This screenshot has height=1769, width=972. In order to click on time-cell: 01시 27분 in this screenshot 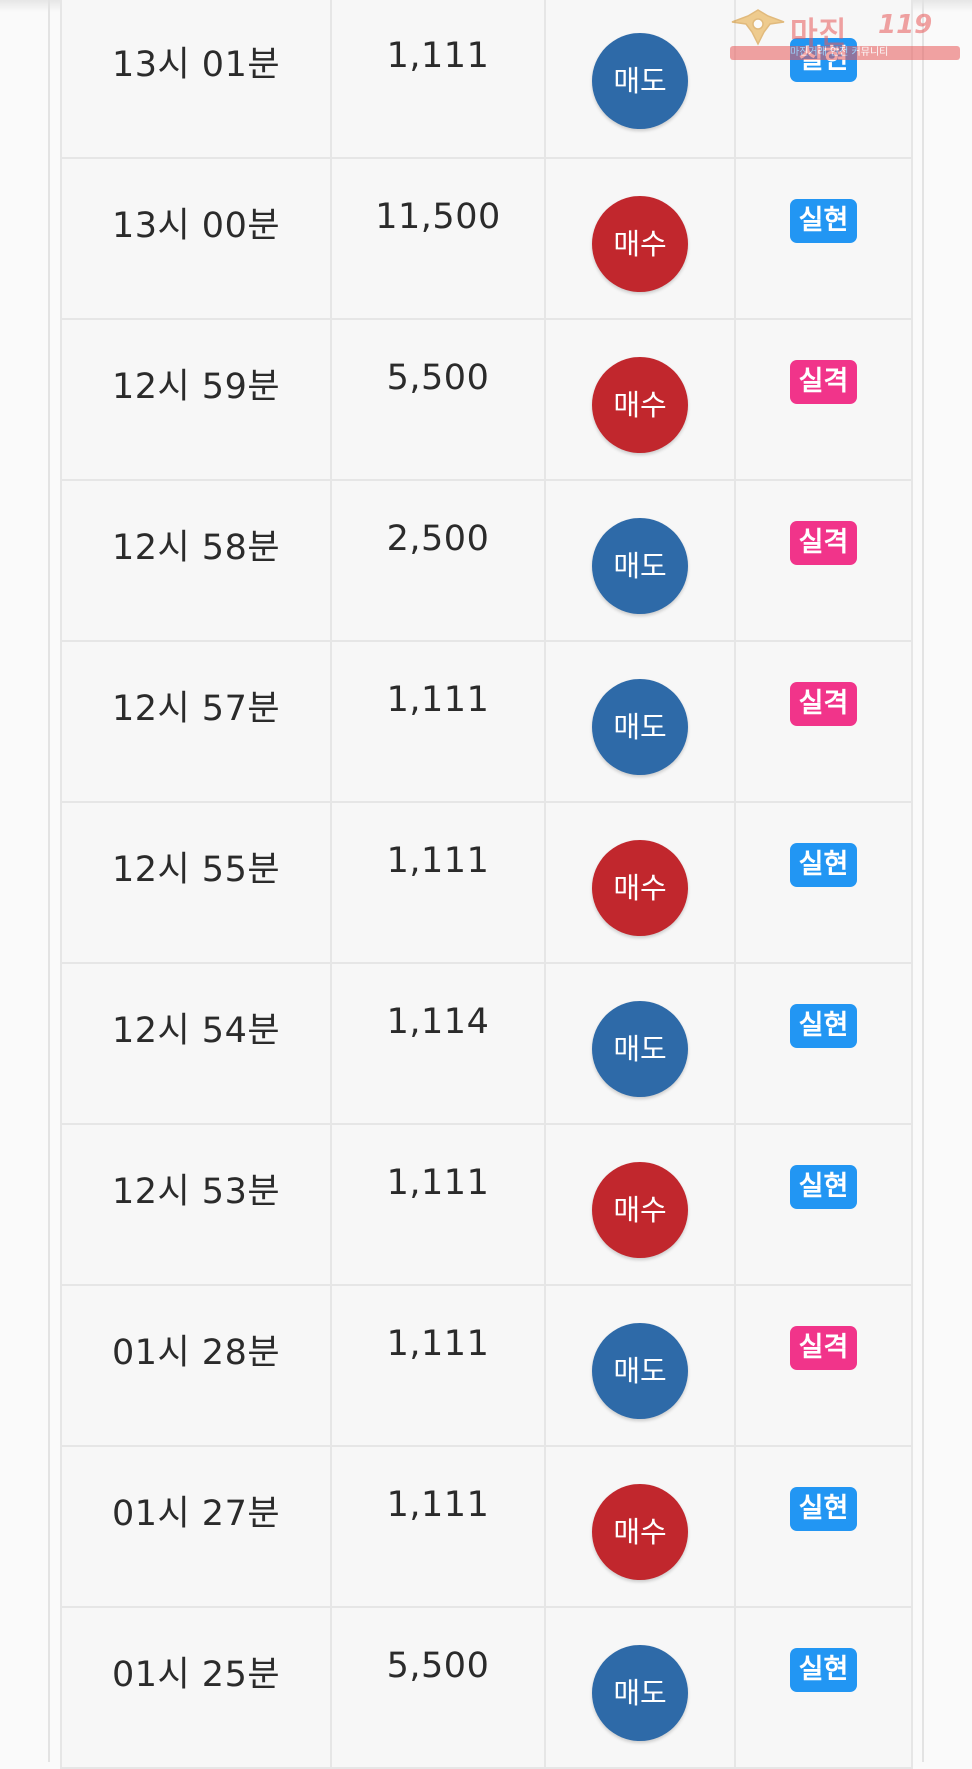, I will do `click(196, 1526)`.